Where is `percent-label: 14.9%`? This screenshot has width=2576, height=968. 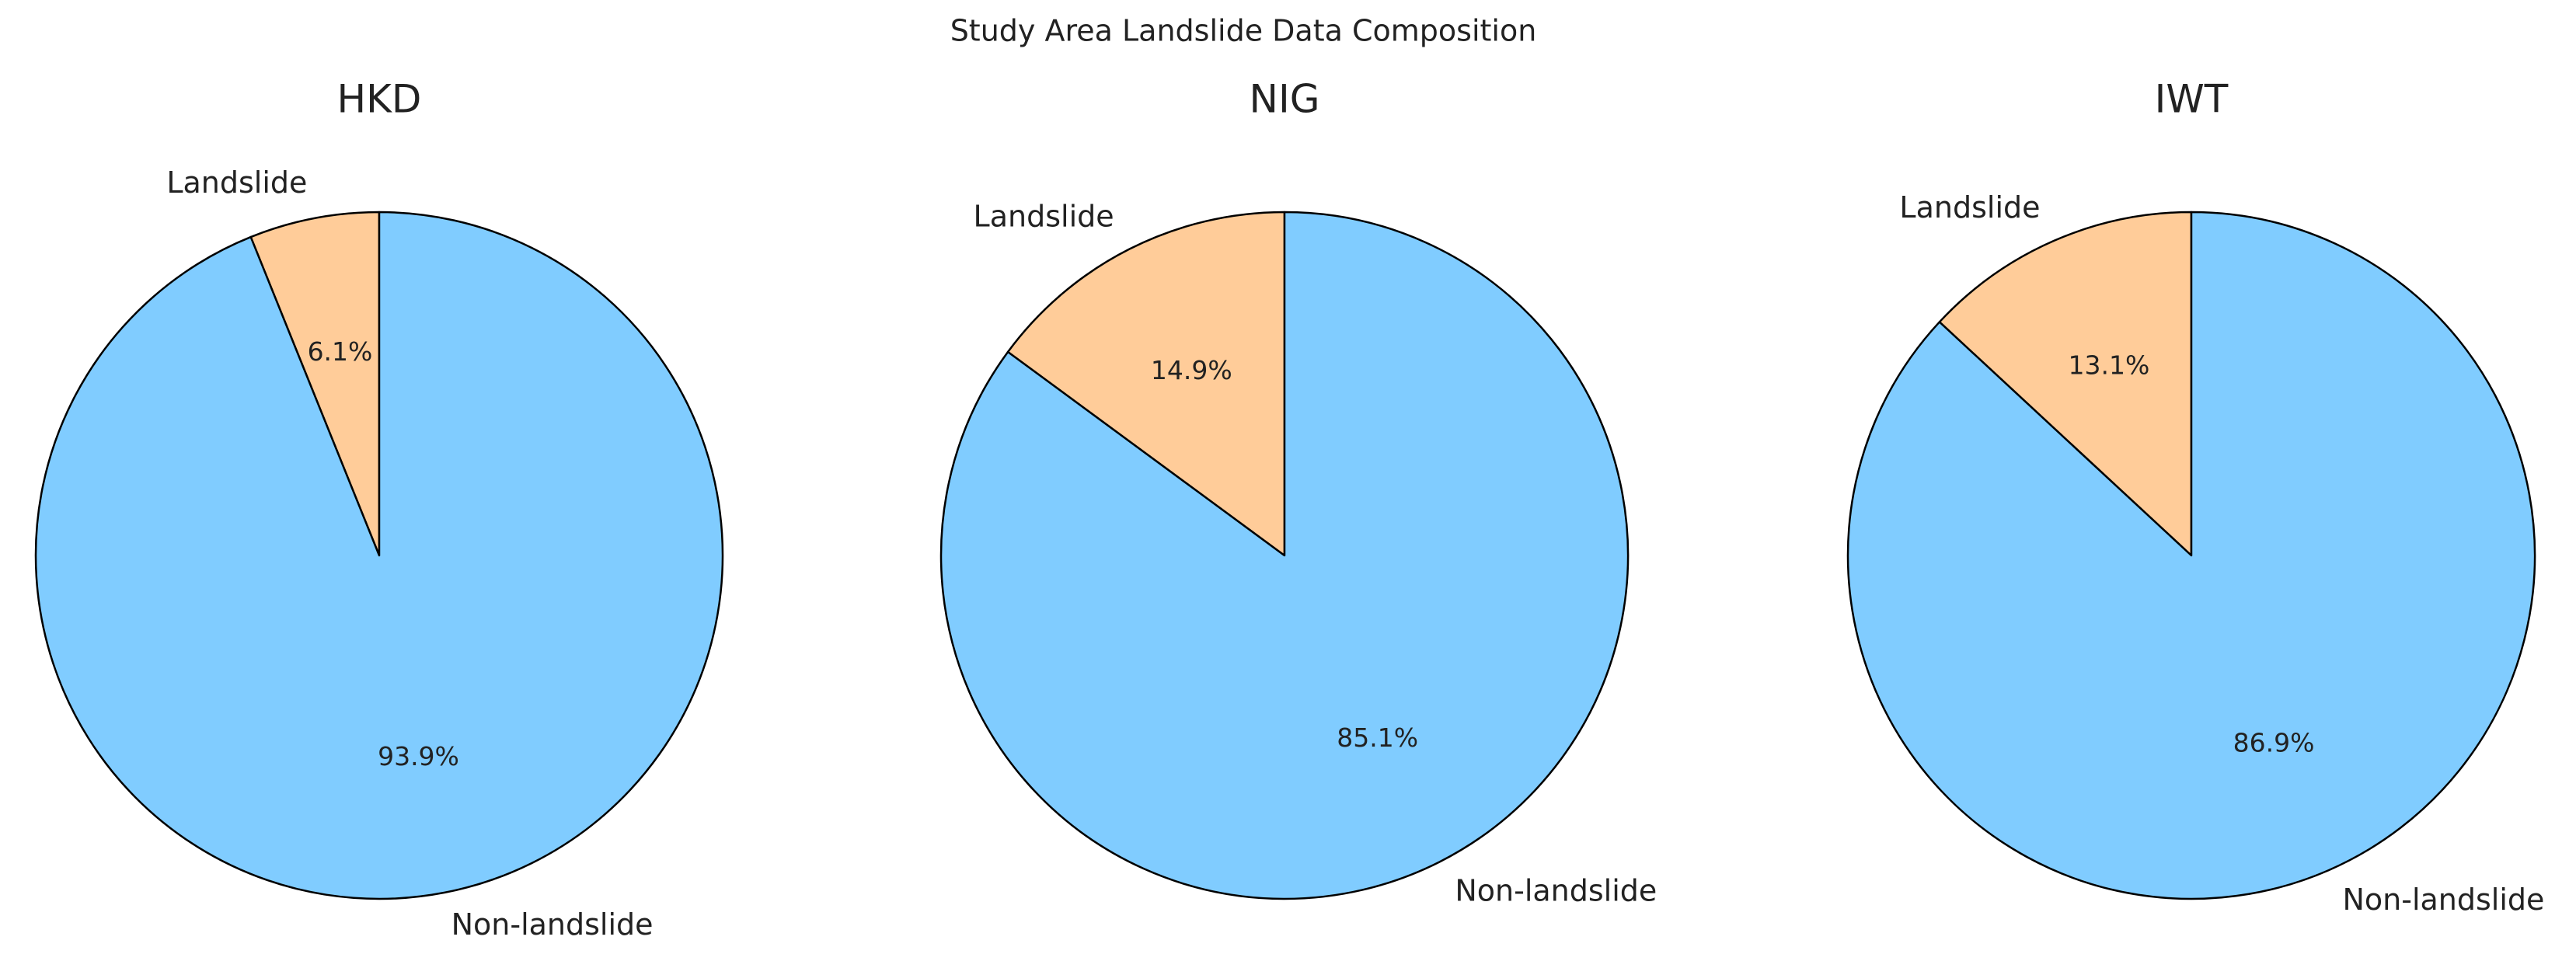
percent-label: 14.9% is located at coordinates (1191, 370).